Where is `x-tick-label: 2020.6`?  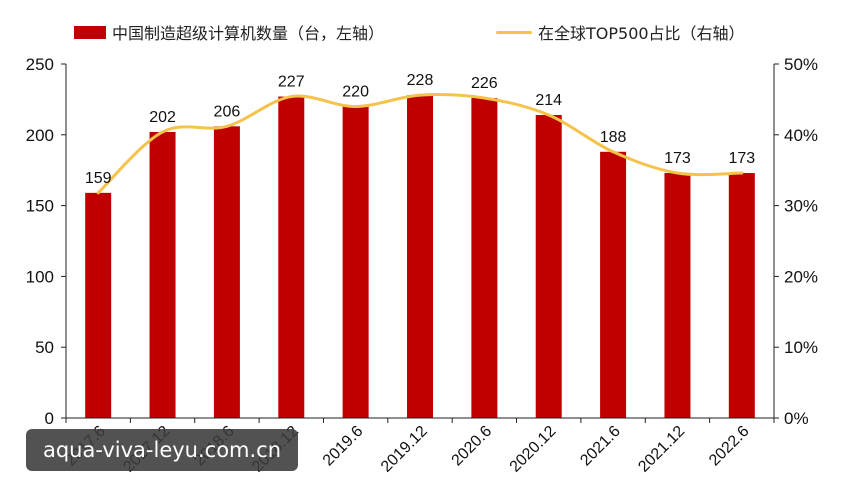
x-tick-label: 2020.6 is located at coordinates (472, 446).